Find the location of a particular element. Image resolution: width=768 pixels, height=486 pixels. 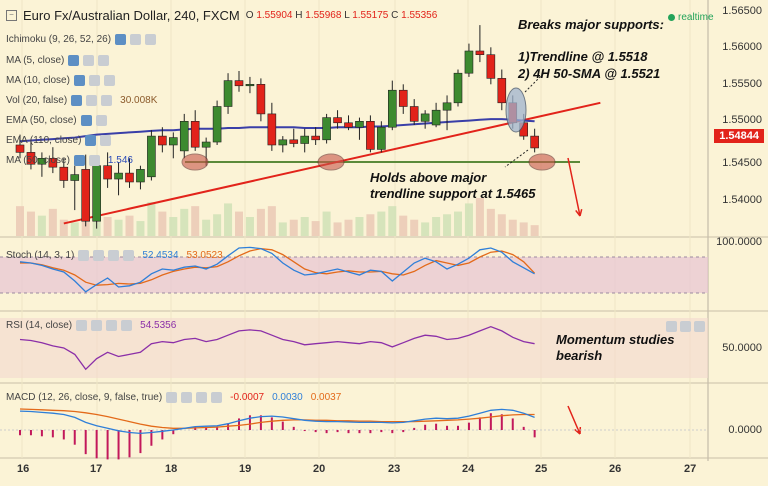

annotation-momentum-line1: Momentum studies is located at coordinates (615, 339).